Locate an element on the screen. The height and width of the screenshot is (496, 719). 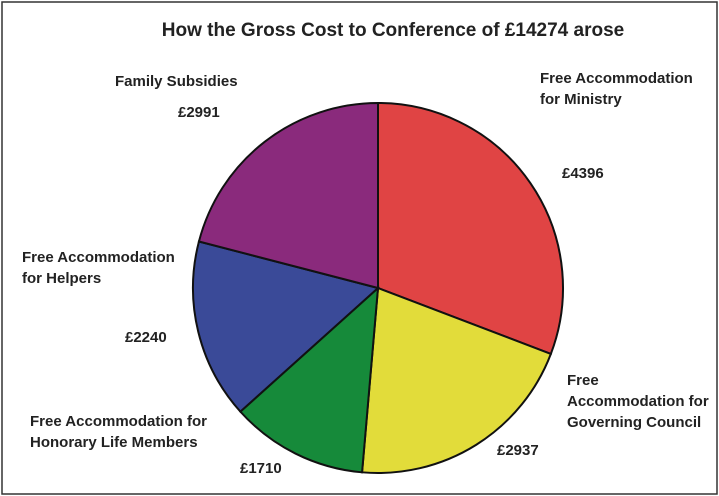
value-label: £2240 is located at coordinates (146, 337).